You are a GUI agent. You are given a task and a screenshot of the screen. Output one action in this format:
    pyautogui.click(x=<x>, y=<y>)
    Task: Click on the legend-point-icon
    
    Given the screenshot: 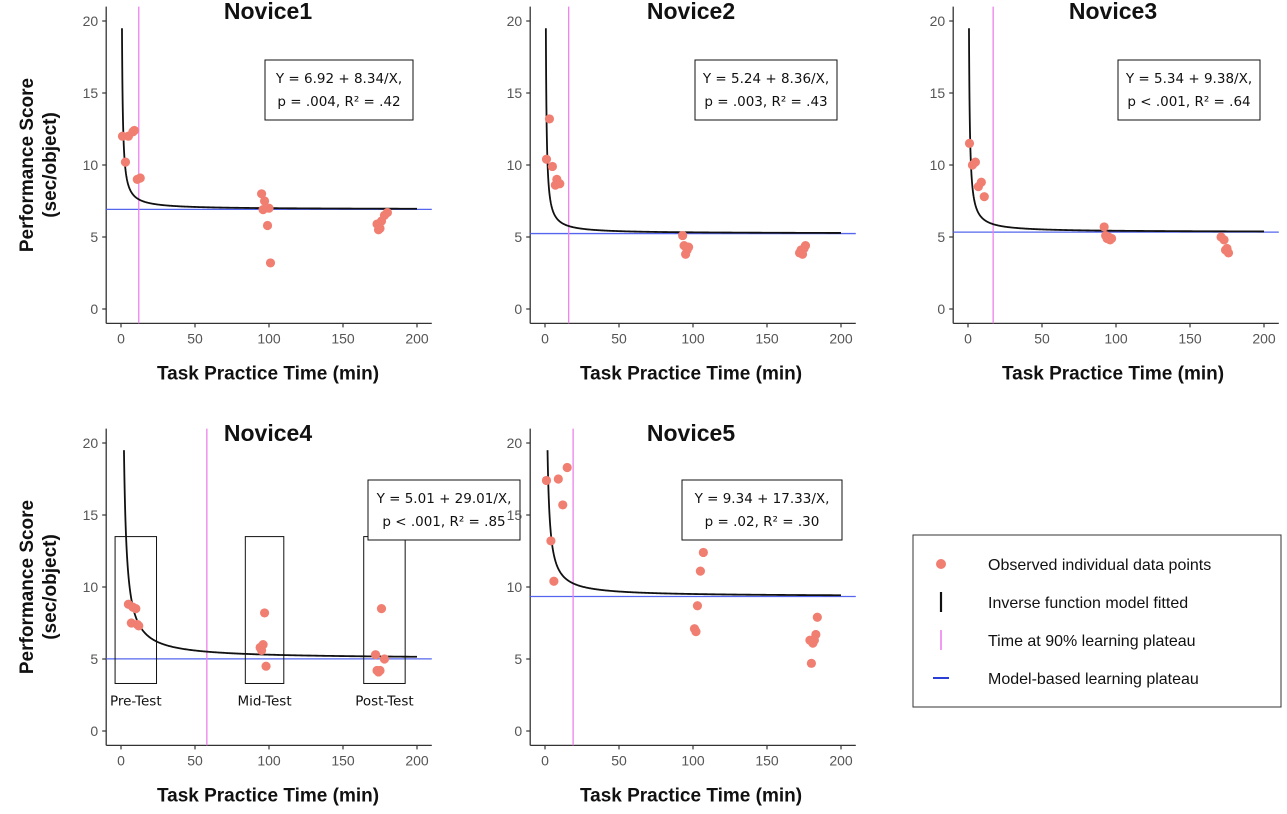 What is the action you would take?
    pyautogui.click(x=941, y=564)
    